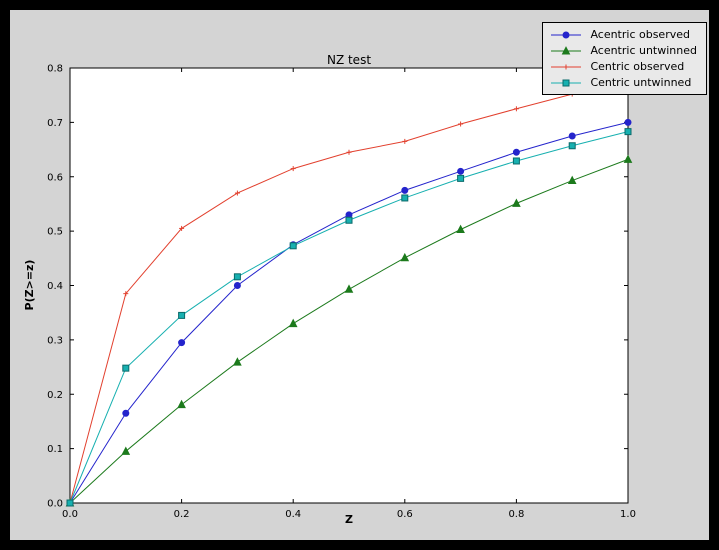 The height and width of the screenshot is (550, 719). What do you see at coordinates (55, 177) in the screenshot?
I see `y-tick-label: 0.6` at bounding box center [55, 177].